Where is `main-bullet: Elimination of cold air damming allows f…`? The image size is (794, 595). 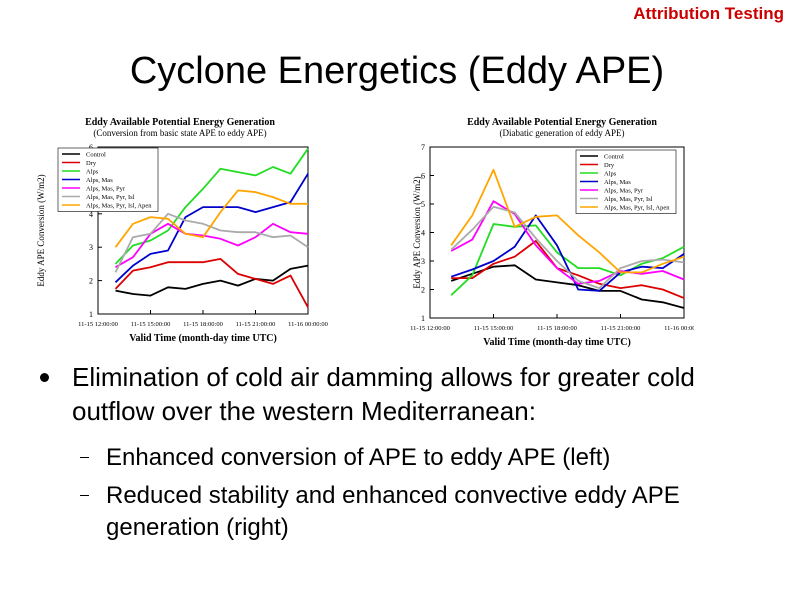 main-bullet: Elimination of cold air damming allows f… is located at coordinates (410, 394).